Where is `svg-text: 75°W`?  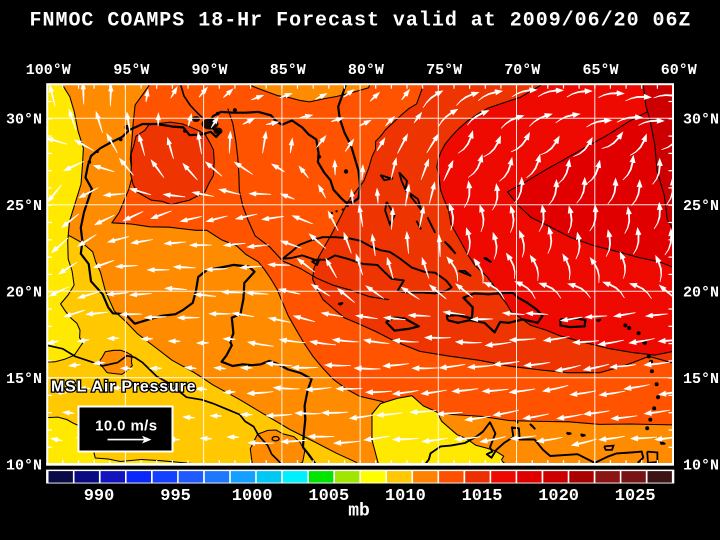 svg-text: 75°W is located at coordinates (444, 70).